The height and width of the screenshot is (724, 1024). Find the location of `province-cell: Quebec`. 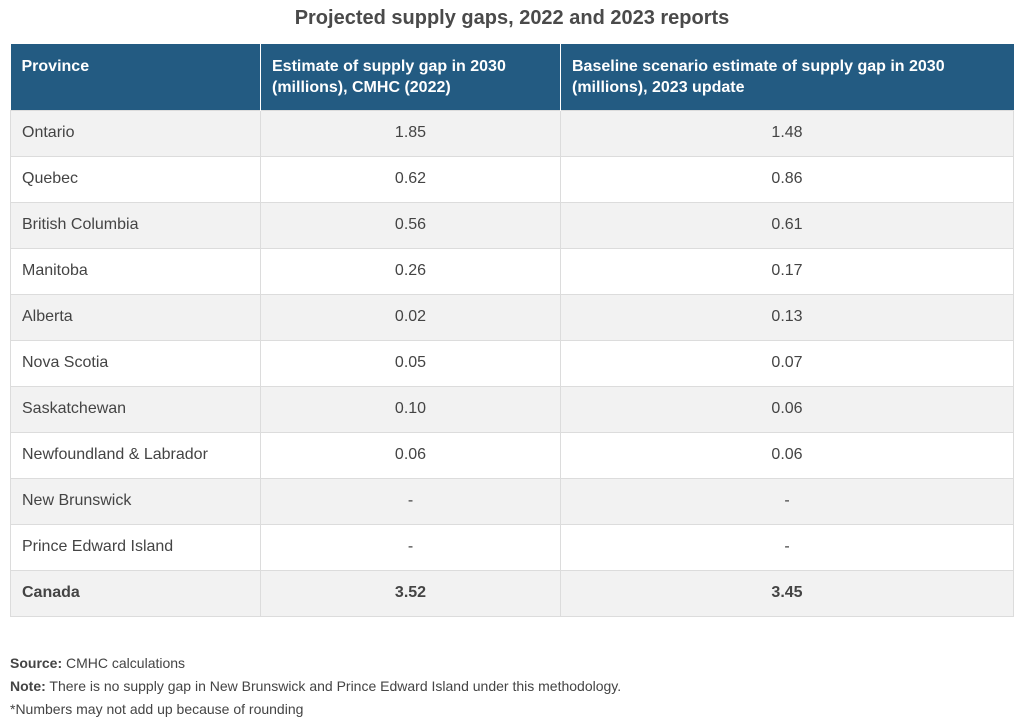

province-cell: Quebec is located at coordinates (135, 179).